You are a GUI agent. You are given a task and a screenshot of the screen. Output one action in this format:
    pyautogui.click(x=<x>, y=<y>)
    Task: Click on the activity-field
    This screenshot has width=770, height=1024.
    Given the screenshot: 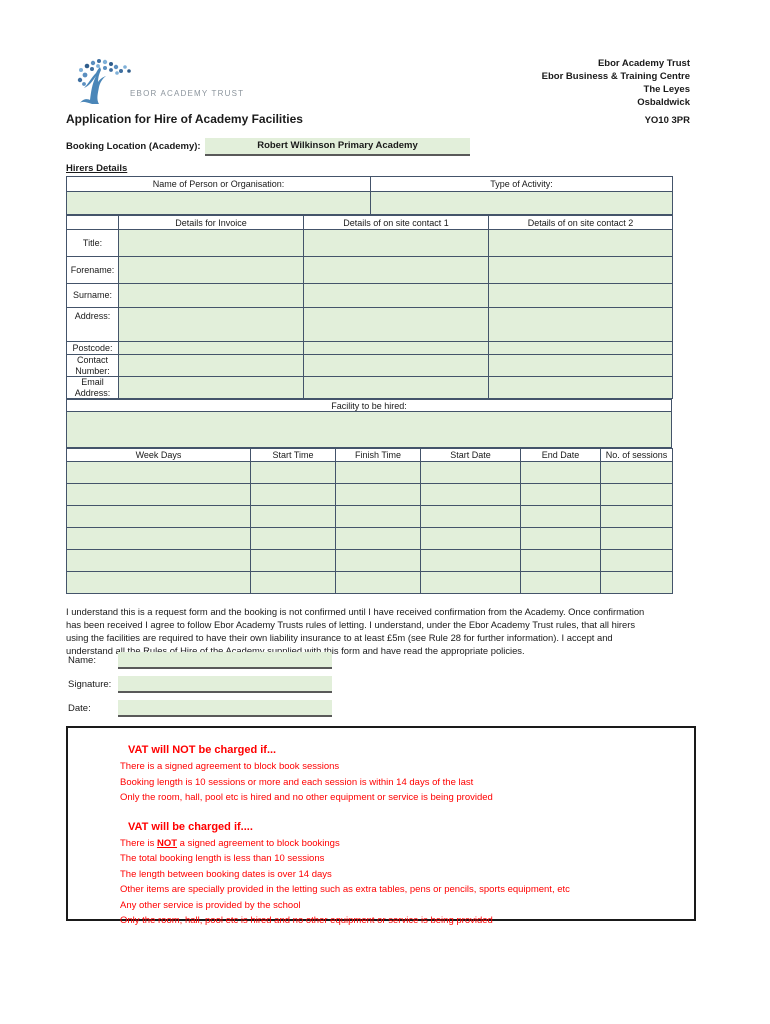 What is the action you would take?
    pyautogui.click(x=521, y=203)
    